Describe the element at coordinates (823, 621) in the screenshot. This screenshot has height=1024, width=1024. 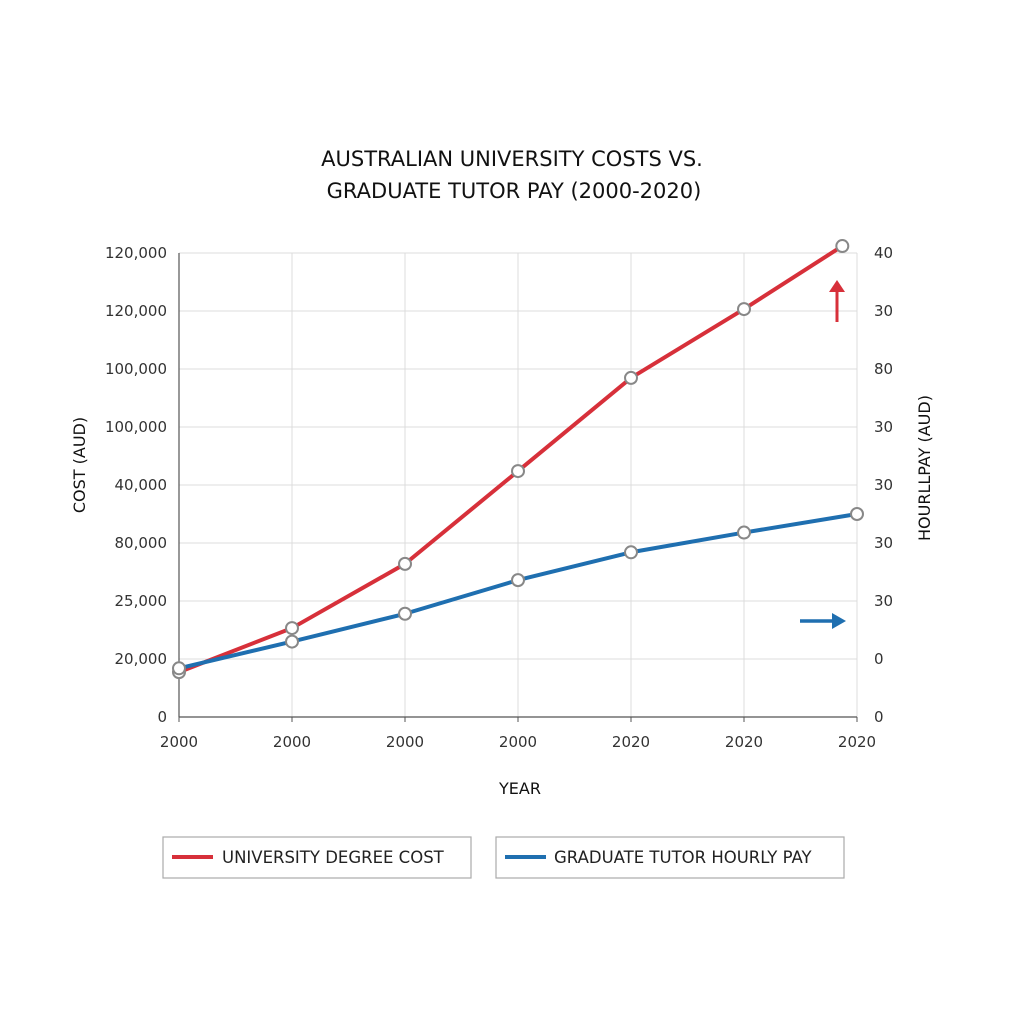
I see `blue-right-arrow-icon` at that location.